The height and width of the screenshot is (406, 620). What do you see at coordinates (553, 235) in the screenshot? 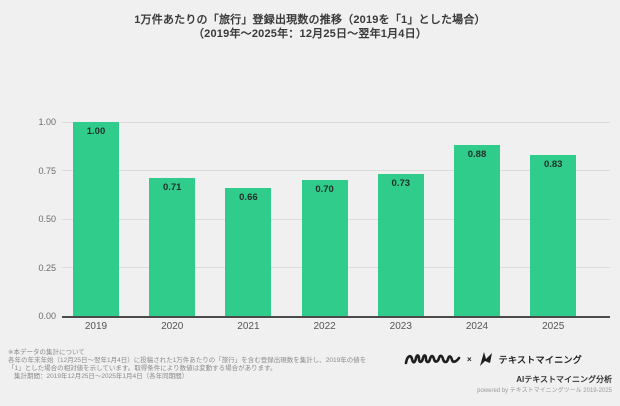
I see `bar-2025: 0.83` at bounding box center [553, 235].